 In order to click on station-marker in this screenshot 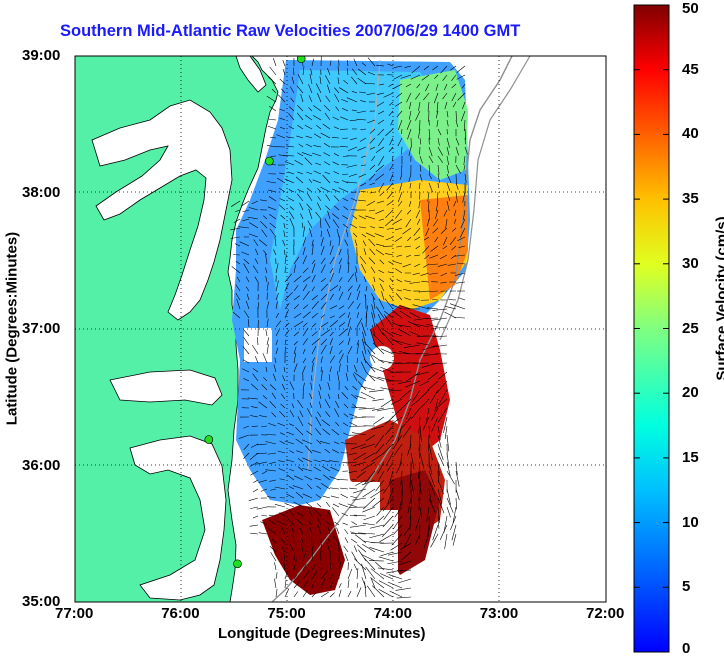, I will do `click(209, 439)`.